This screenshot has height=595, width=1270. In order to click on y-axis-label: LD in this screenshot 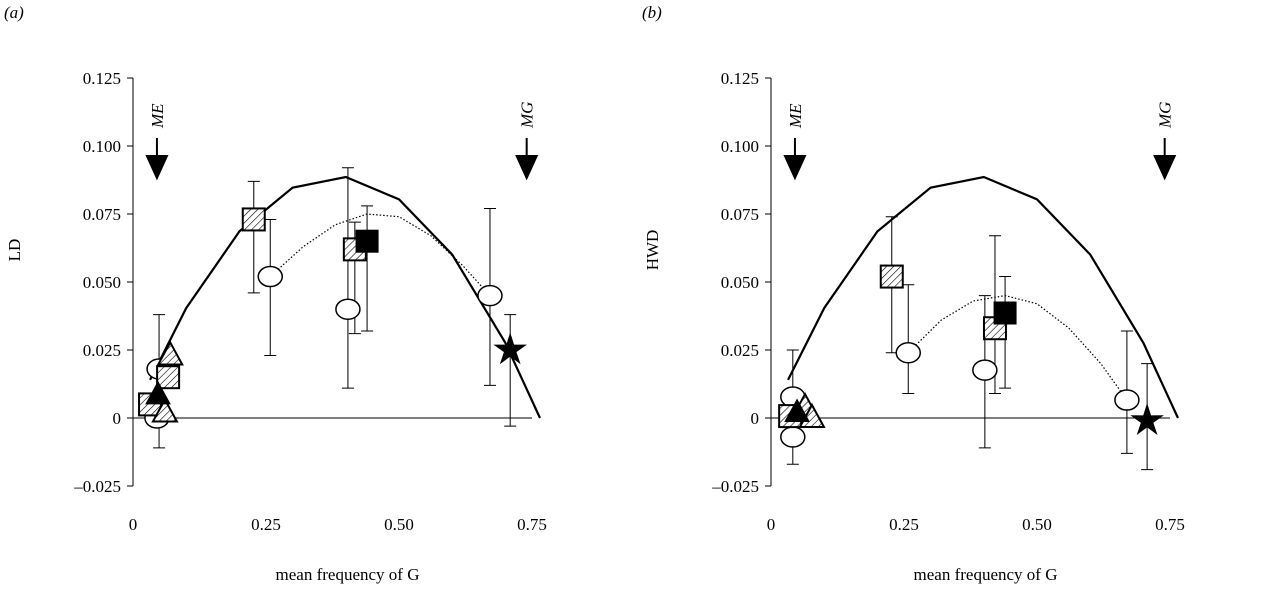, I will do `click(14, 250)`.